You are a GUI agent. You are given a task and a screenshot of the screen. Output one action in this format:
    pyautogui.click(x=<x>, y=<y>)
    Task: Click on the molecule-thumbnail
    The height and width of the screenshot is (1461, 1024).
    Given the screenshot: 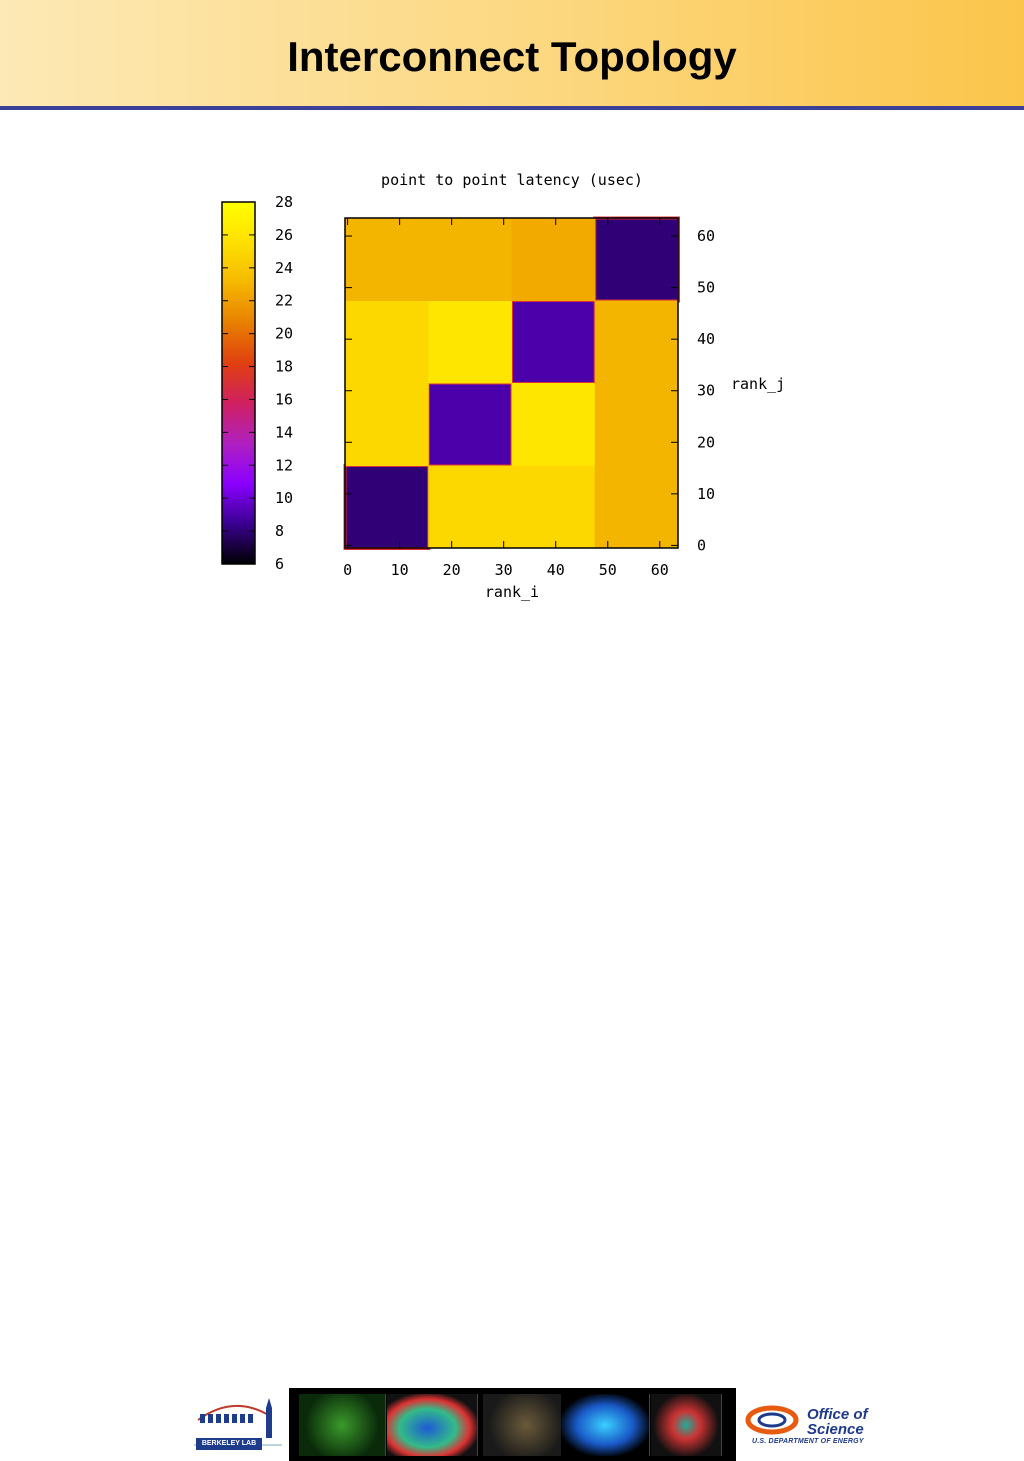 What is the action you would take?
    pyautogui.click(x=686, y=1425)
    